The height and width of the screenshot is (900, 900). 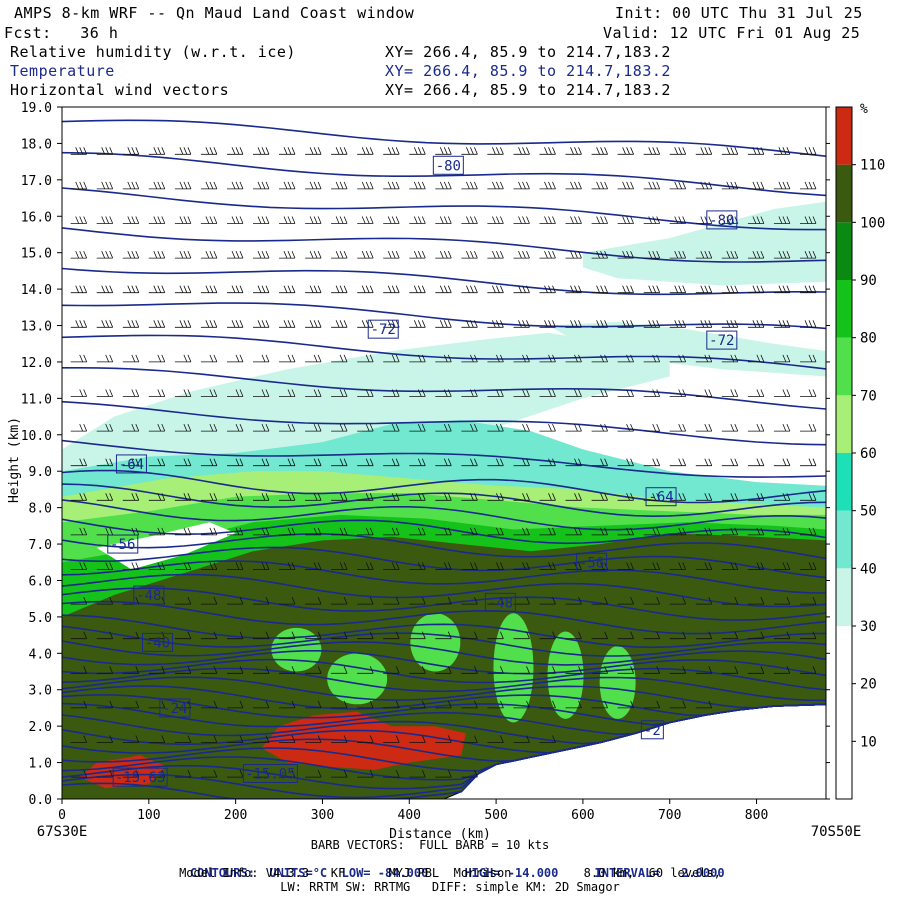 I want to click on colorbar-label: 80, so click(x=868, y=339).